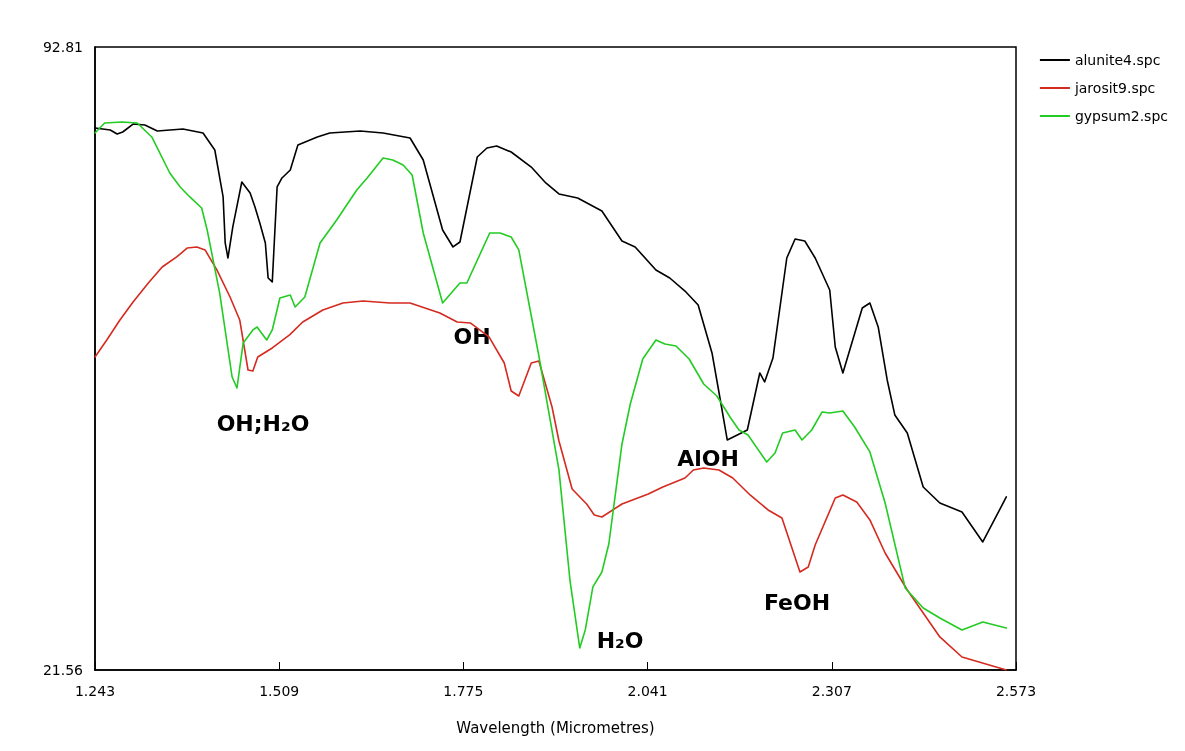 The width and height of the screenshot is (1185, 751). Describe the element at coordinates (555, 727) in the screenshot. I see `x-axis-title: Wavelength (Micrometres)` at that location.